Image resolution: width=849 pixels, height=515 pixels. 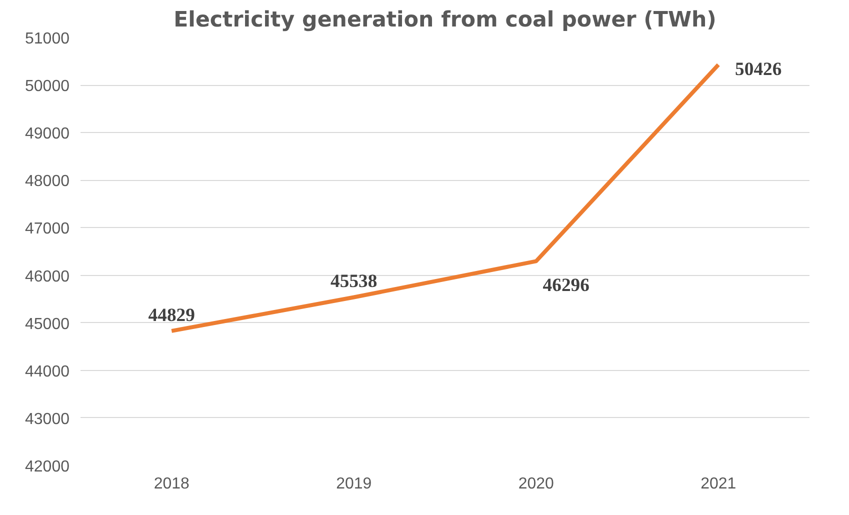 I want to click on data-label: 44829, so click(x=171, y=315).